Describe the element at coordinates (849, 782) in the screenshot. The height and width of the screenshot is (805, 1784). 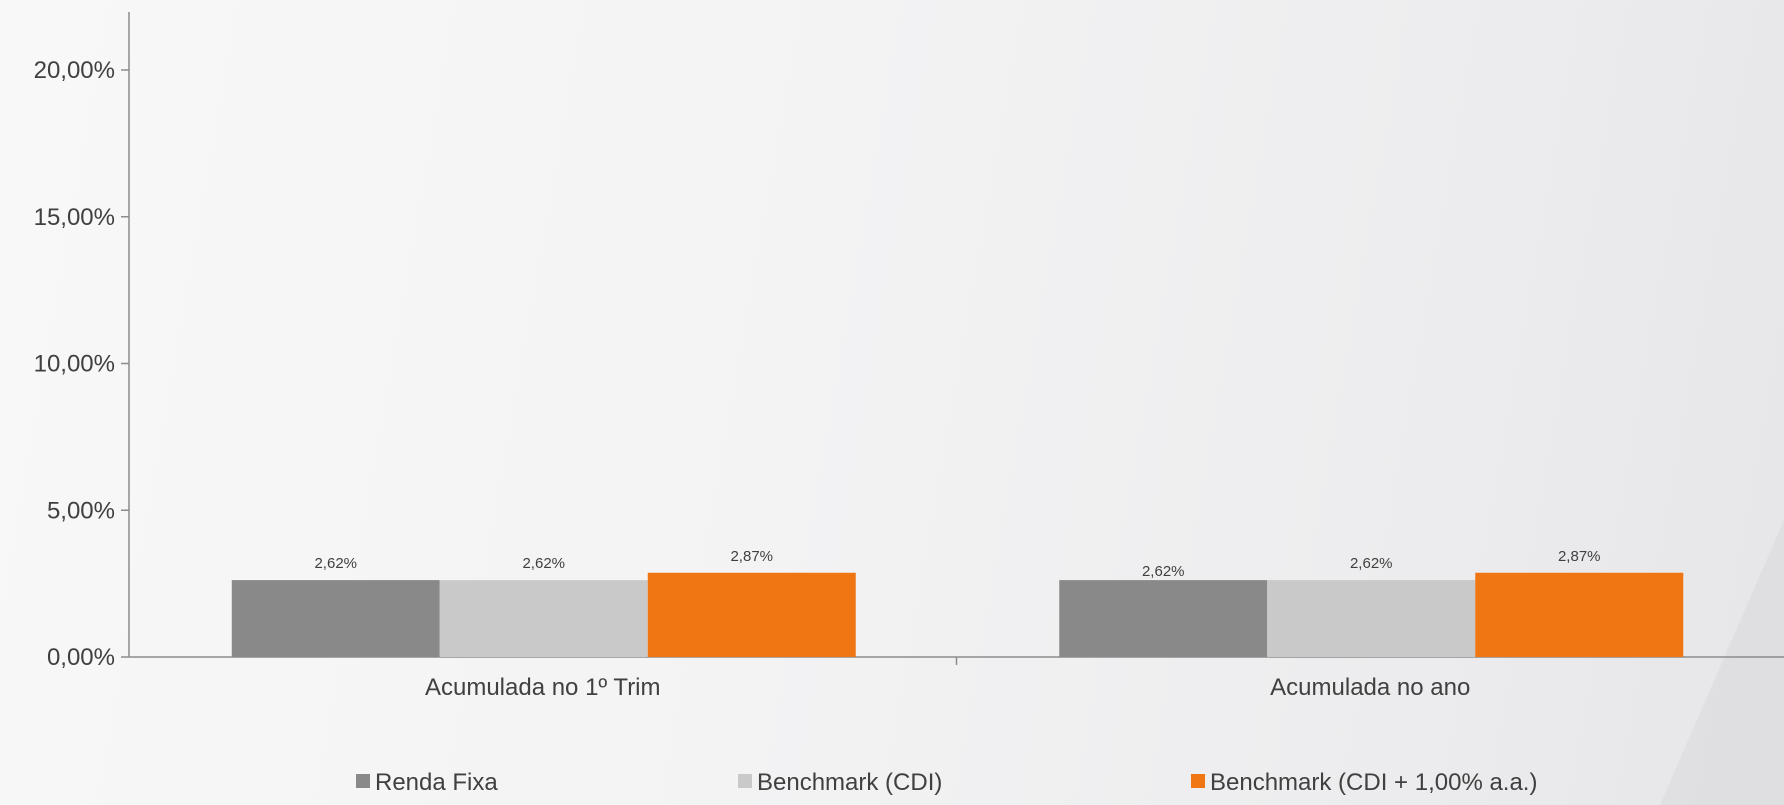
I see `legend-label: Benchmark (CDI)` at that location.